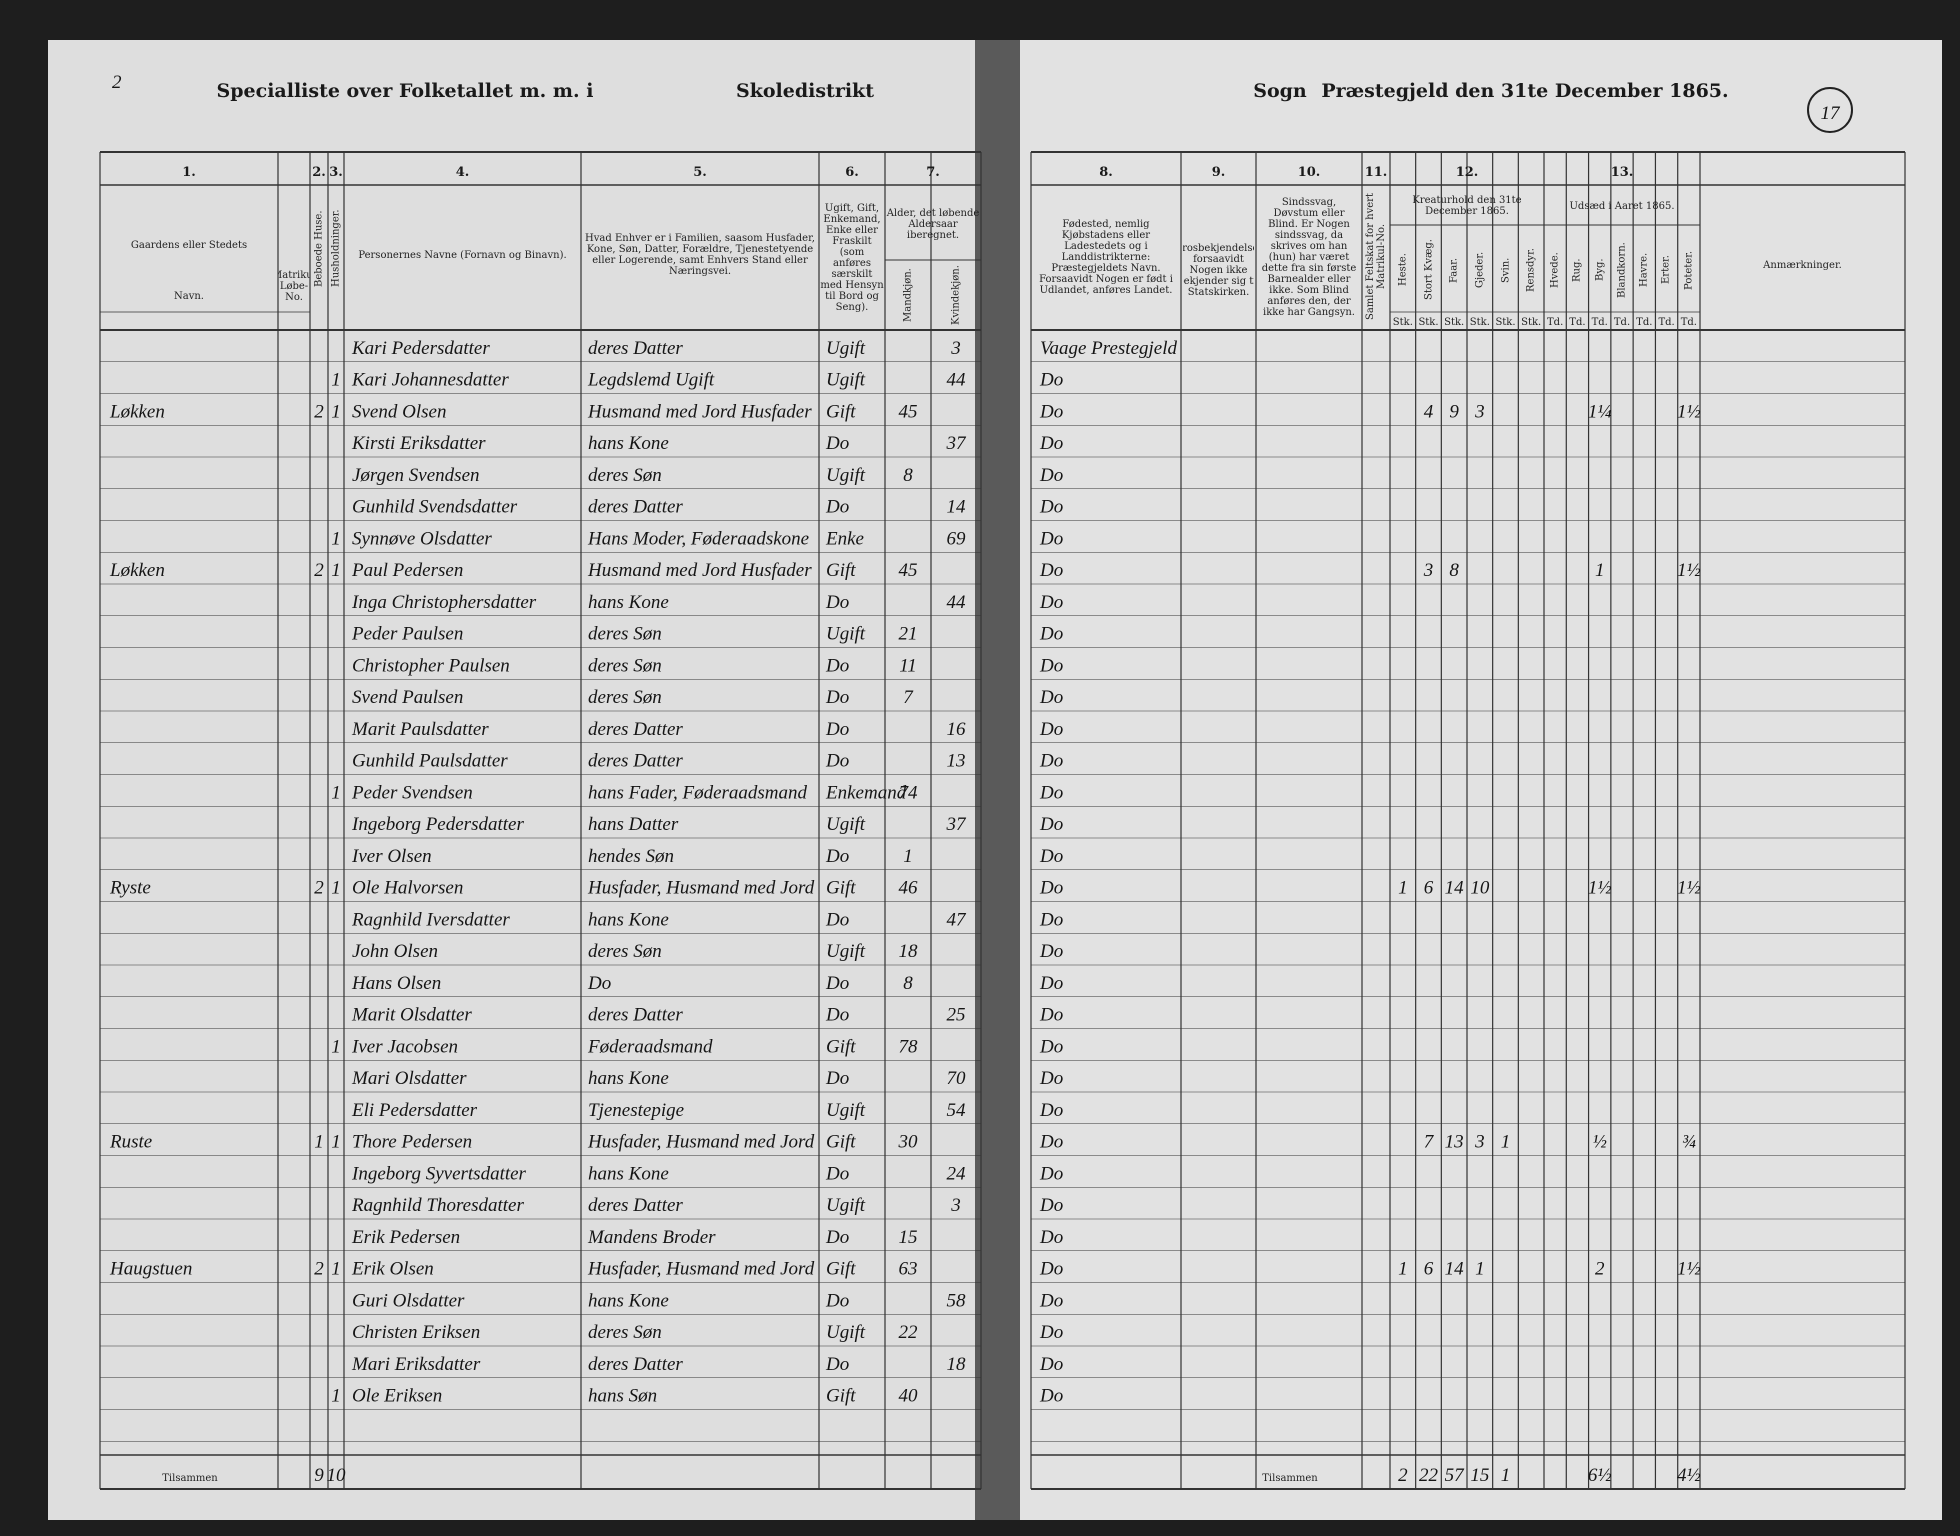  What do you see at coordinates (908, 295) in the screenshot?
I see `column-header-cell: Mandkjøn.` at bounding box center [908, 295].